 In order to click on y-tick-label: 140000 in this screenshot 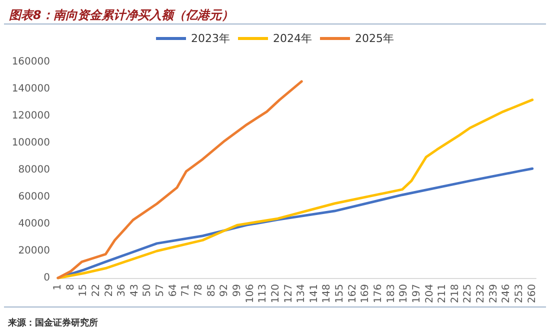, I will do `click(31, 89)`.